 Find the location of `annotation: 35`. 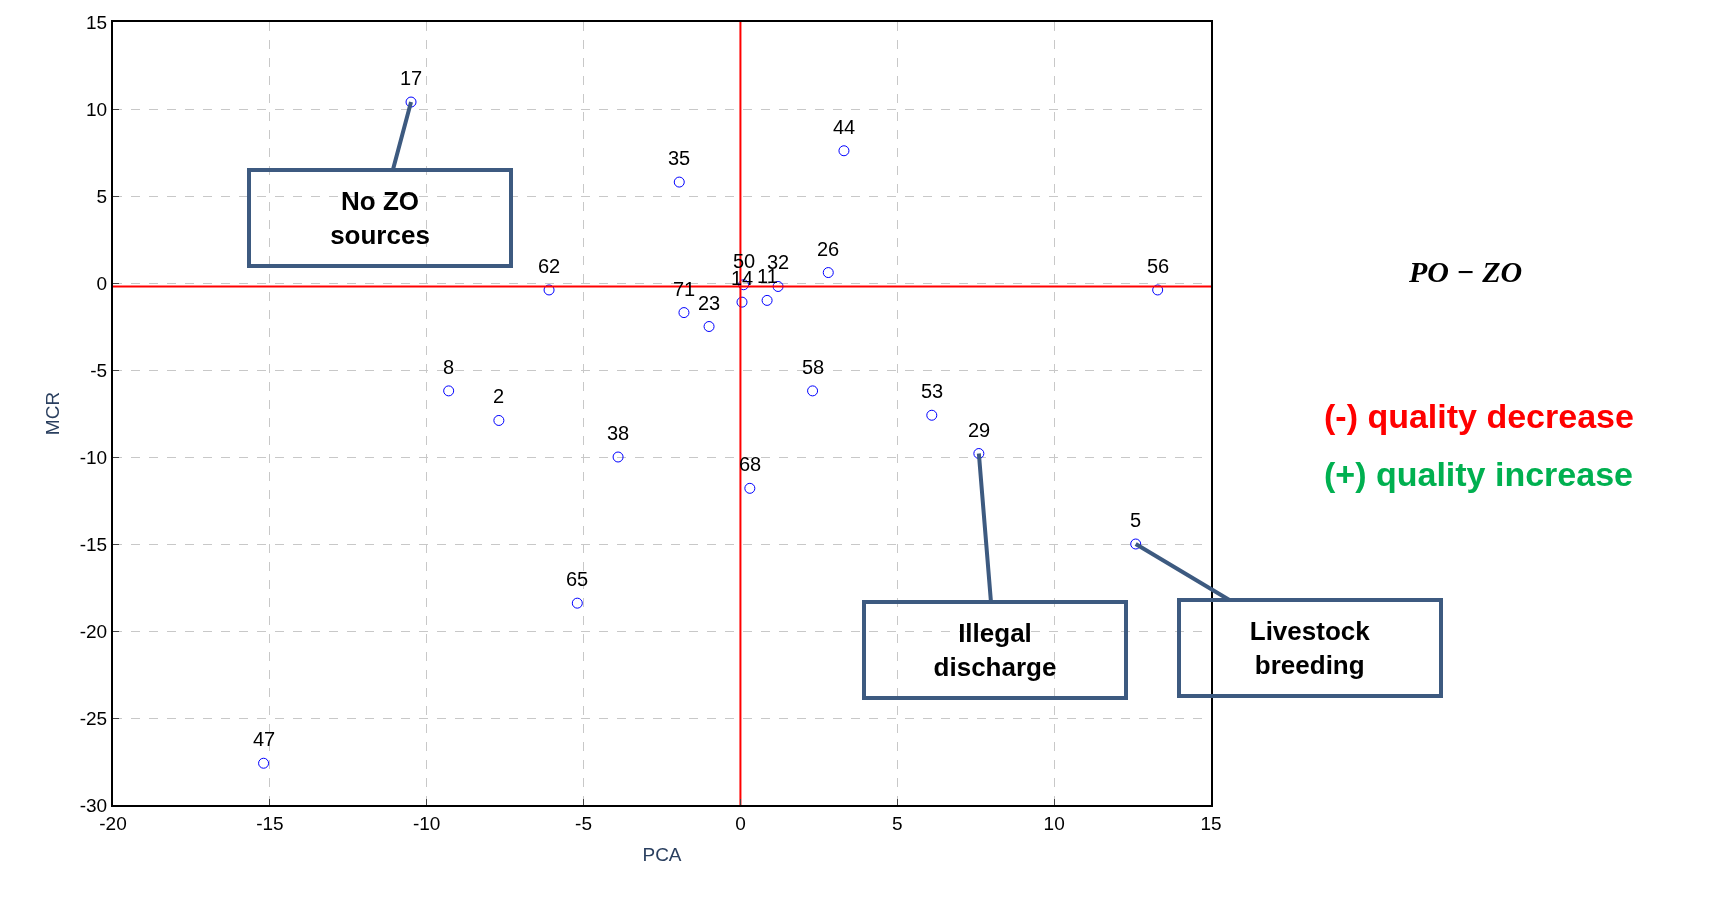

annotation: 35 is located at coordinates (679, 158).